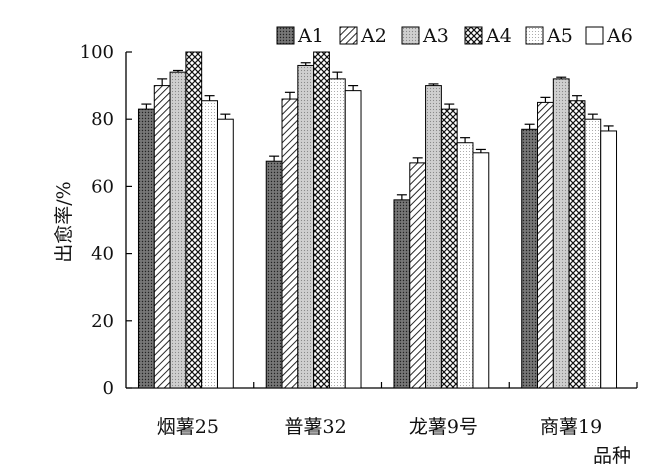  What do you see at coordinates (64, 221) in the screenshot?
I see `y-axis-label: 出愈率/%` at bounding box center [64, 221].